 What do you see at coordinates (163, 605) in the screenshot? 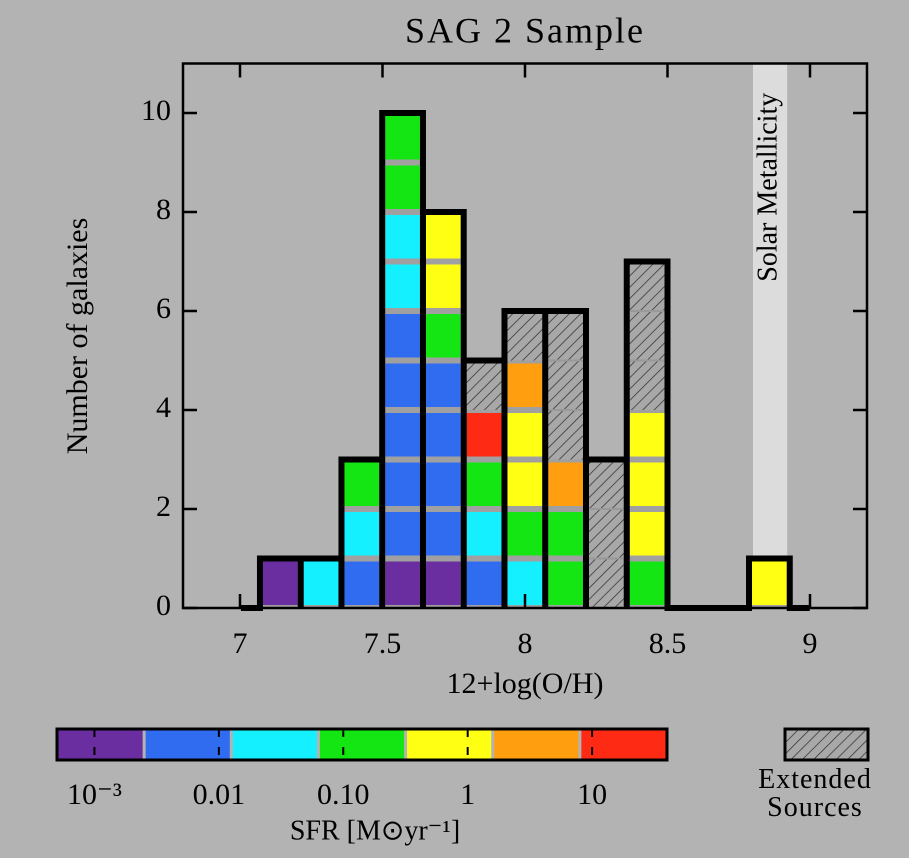
I see `y-tick-label: 0` at bounding box center [163, 605].